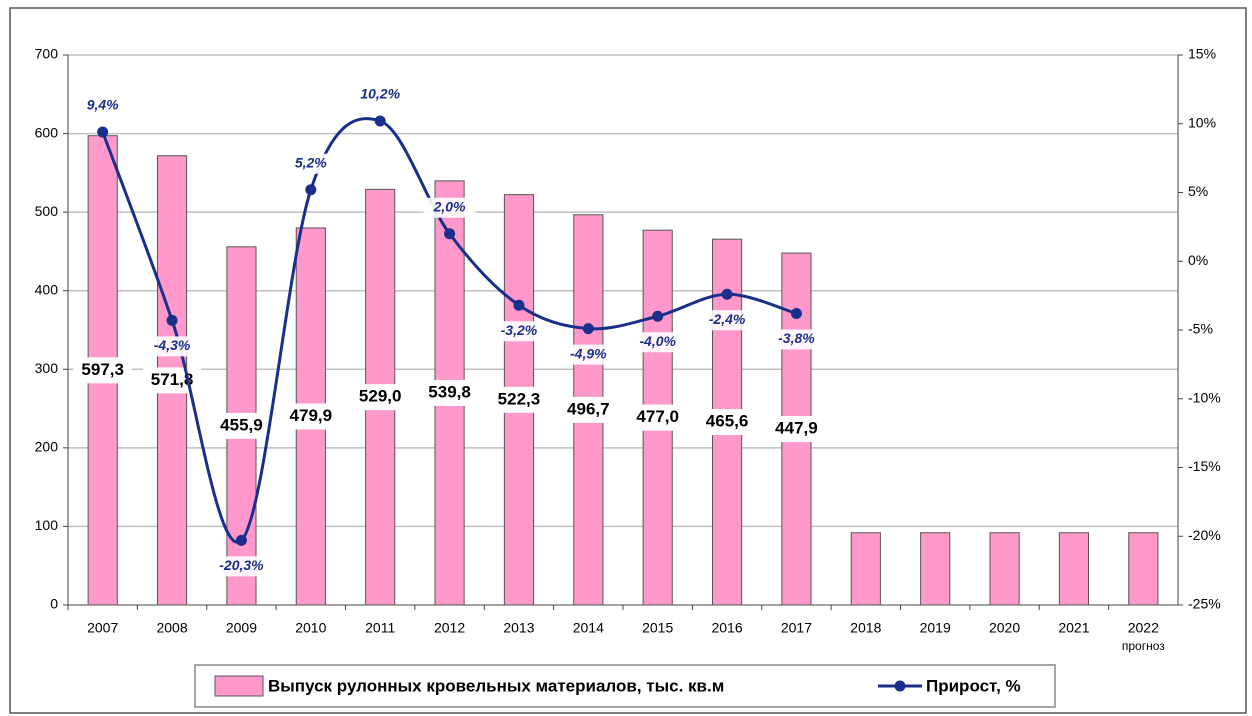 The height and width of the screenshot is (716, 1252). What do you see at coordinates (518, 628) in the screenshot?
I see `x-tick-label: 2013` at bounding box center [518, 628].